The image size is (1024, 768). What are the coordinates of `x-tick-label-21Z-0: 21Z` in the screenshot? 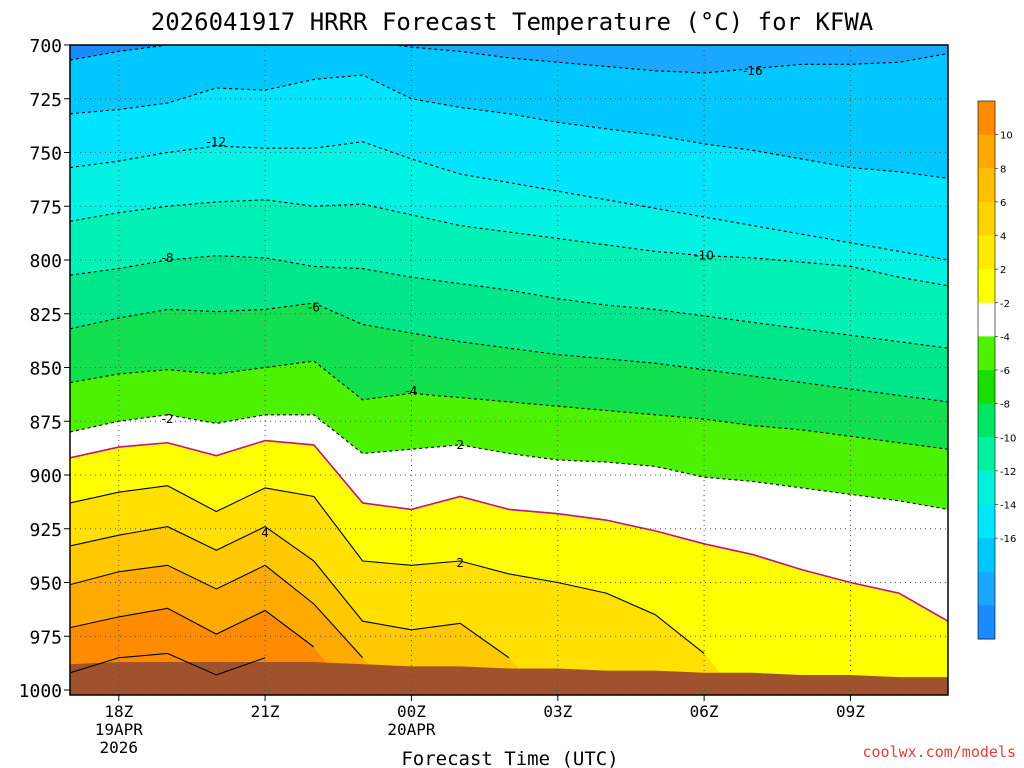 It's located at (265, 711).